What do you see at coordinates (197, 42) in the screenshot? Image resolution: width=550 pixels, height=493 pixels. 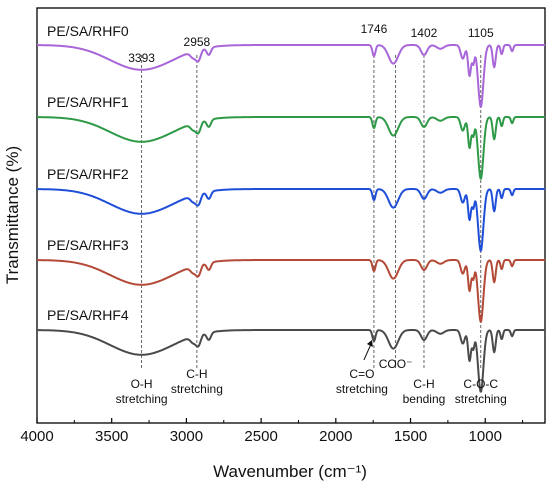 I see `peak-label: 2958` at bounding box center [197, 42].